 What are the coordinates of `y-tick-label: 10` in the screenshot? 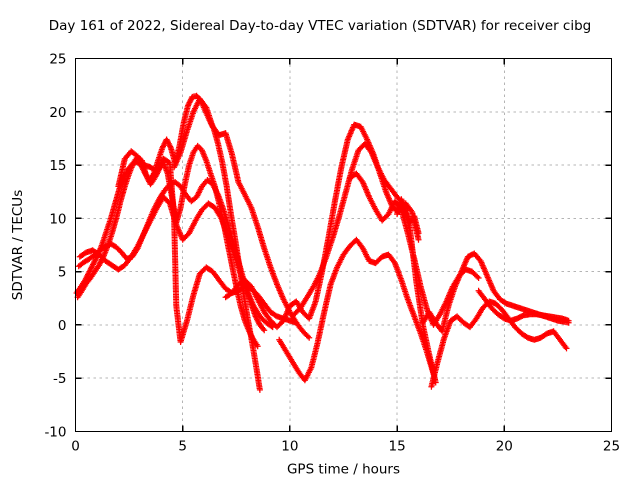 It's located at (57, 219).